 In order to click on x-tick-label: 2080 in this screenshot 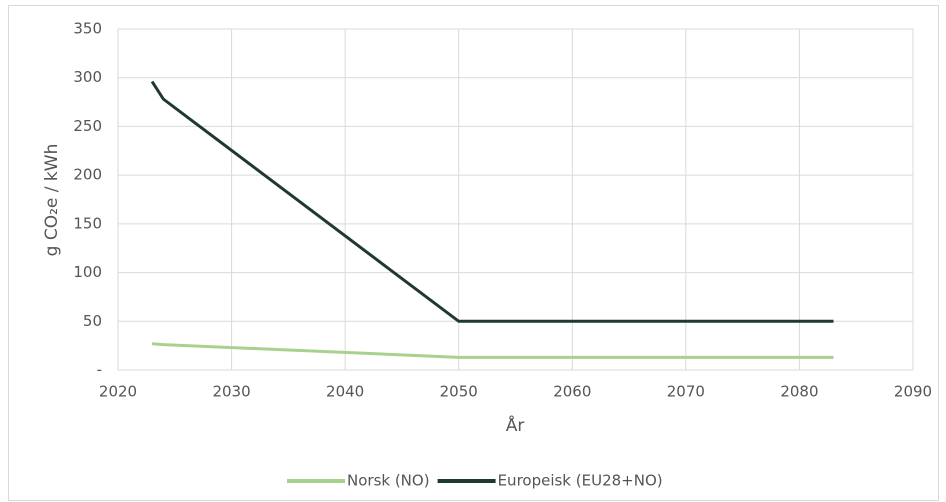, I will do `click(799, 392)`.